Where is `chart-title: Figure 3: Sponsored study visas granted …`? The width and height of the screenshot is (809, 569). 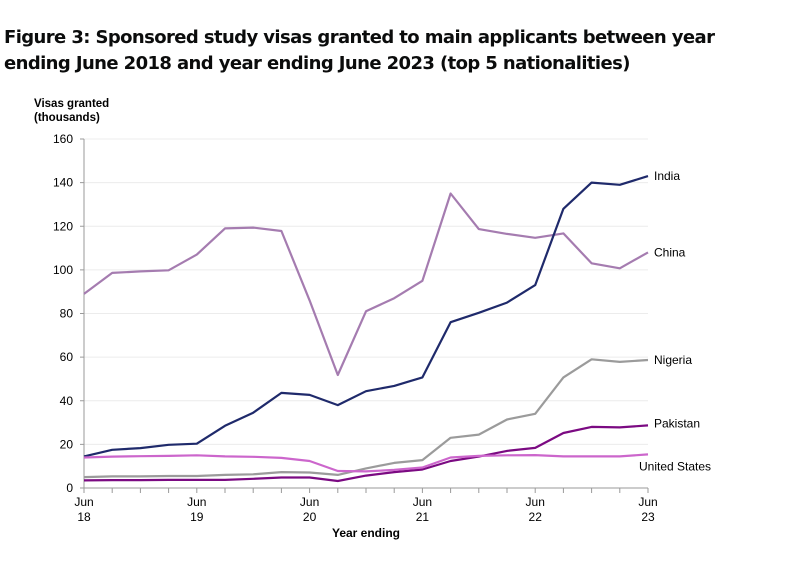
chart-title: Figure 3: Sponsored study visas granted … is located at coordinates (359, 50).